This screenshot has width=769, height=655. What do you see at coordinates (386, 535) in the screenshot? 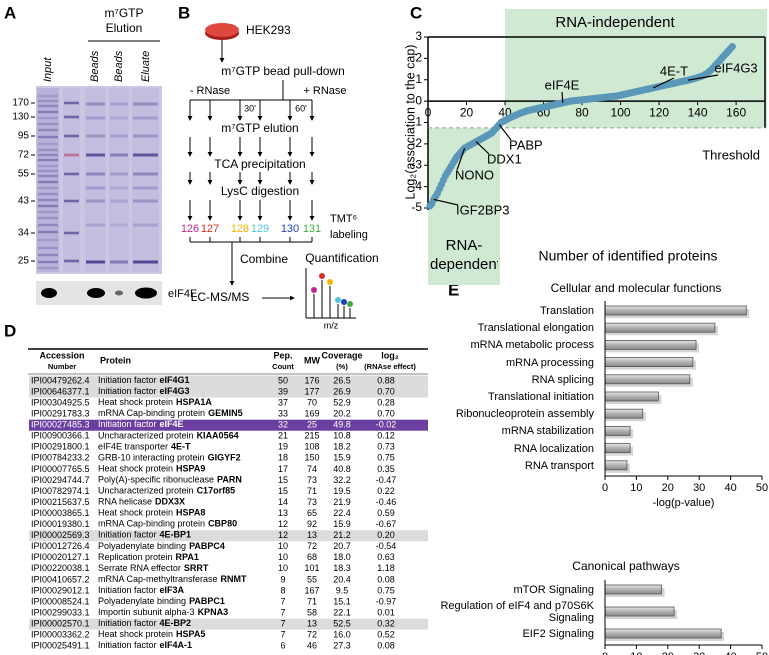
I see `table-cell: 0.20` at bounding box center [386, 535].